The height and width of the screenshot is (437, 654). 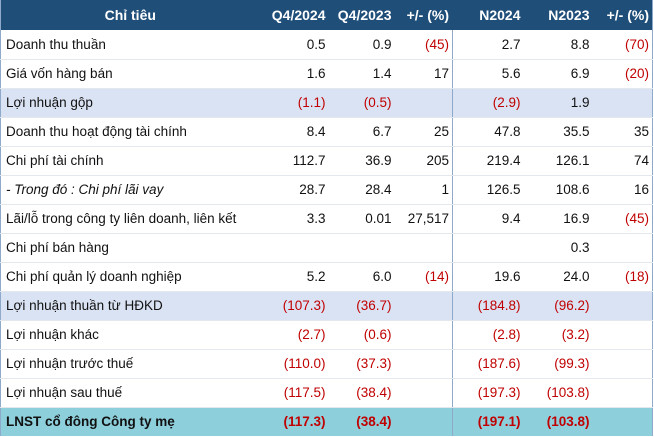 What do you see at coordinates (558, 190) in the screenshot?
I see `cell-n2023: 108.6` at bounding box center [558, 190].